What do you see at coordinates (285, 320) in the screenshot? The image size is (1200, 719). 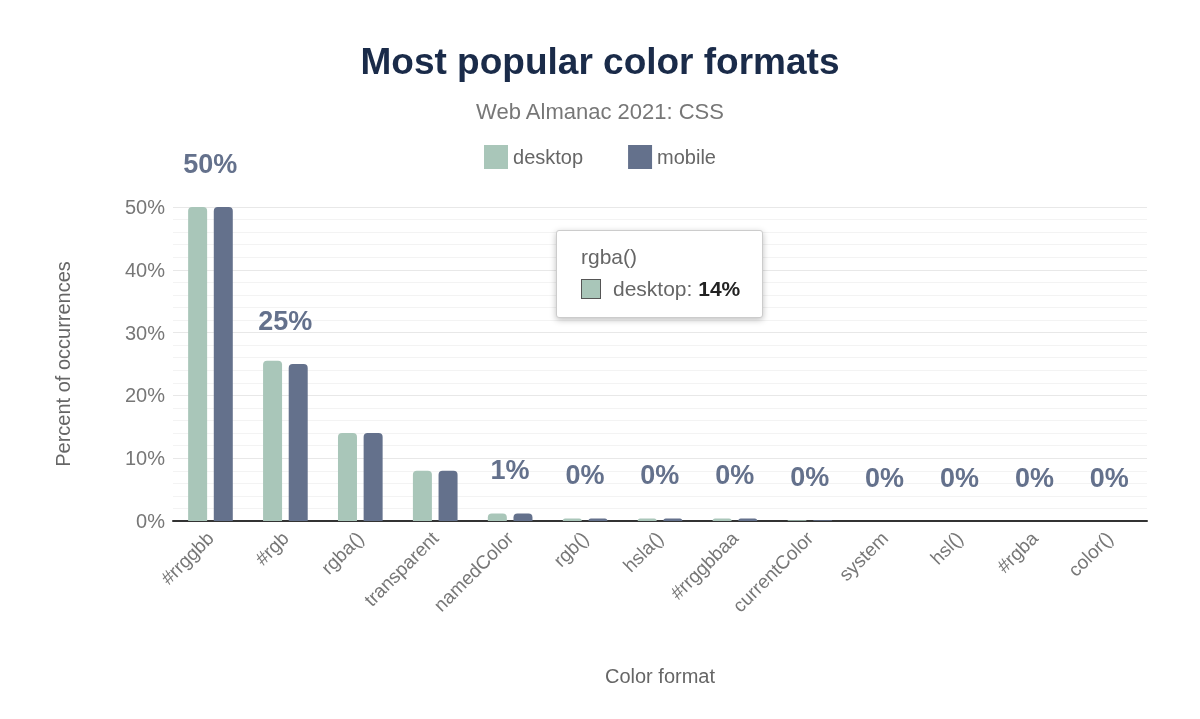 I see `data-label: 25%` at bounding box center [285, 320].